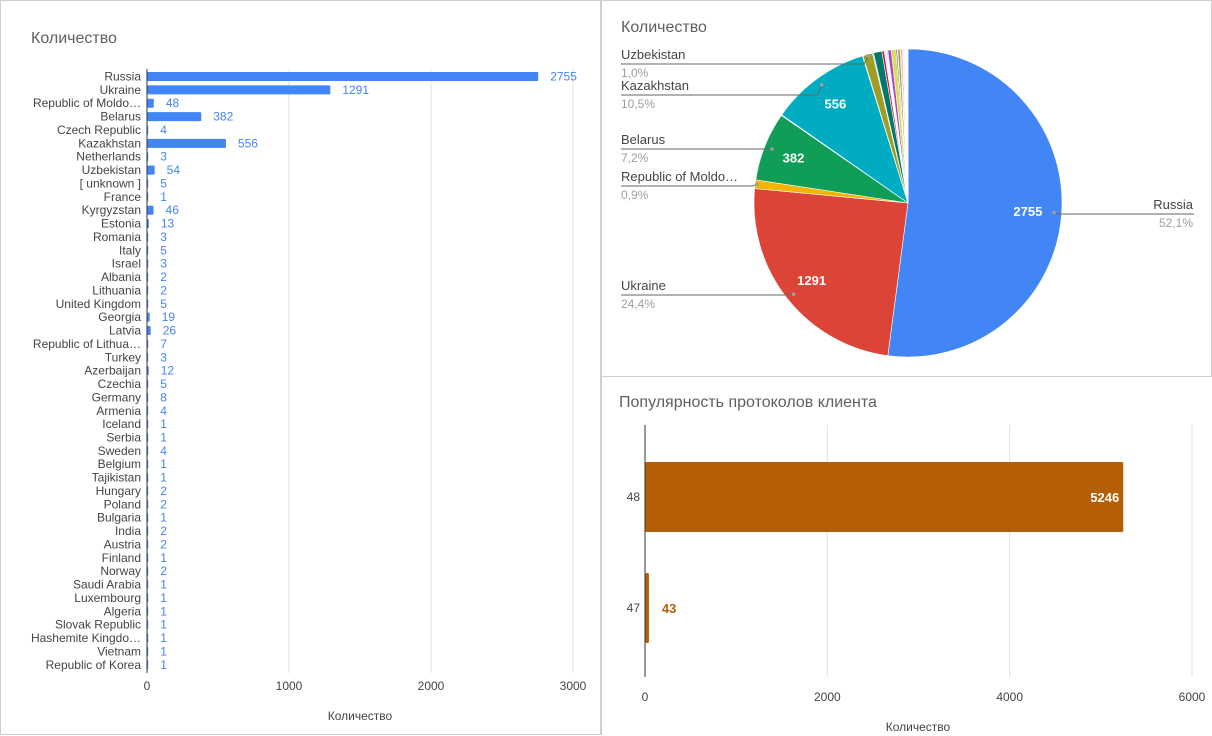 The height and width of the screenshot is (736, 1212). I want to click on bar-category-label: United Kingdom, so click(98, 304).